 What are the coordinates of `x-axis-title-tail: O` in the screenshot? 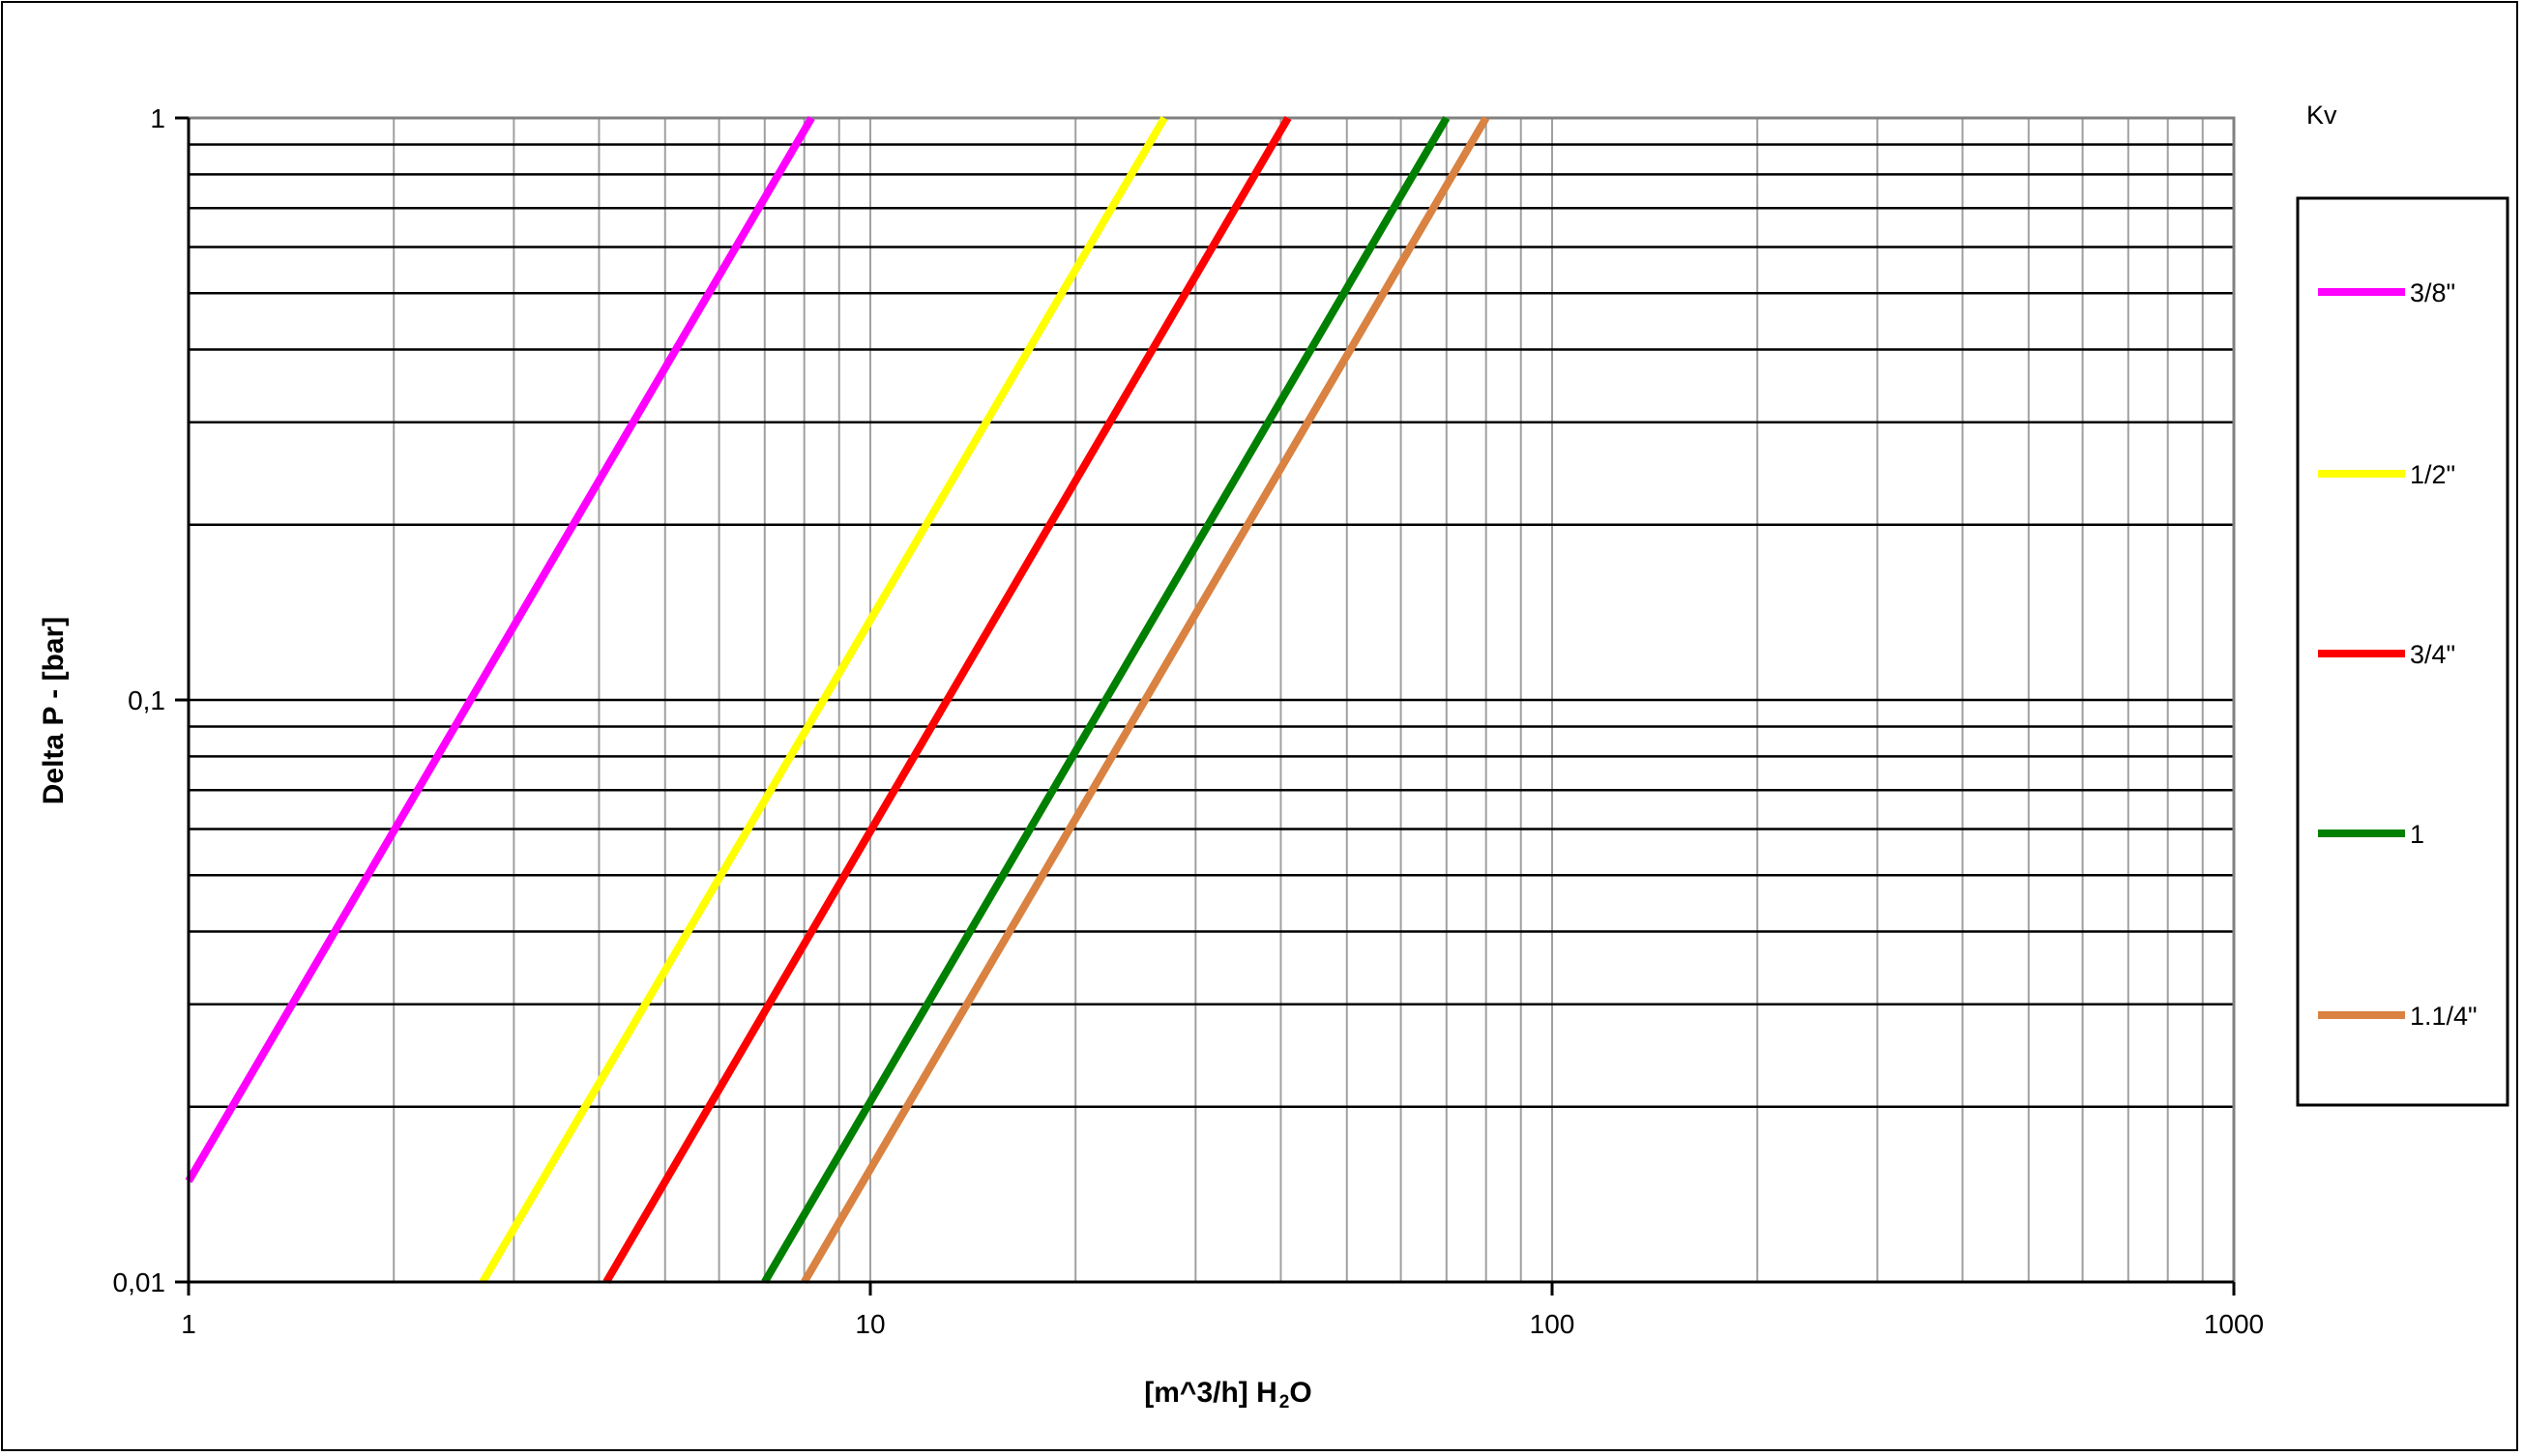 It's located at (1300, 1393).